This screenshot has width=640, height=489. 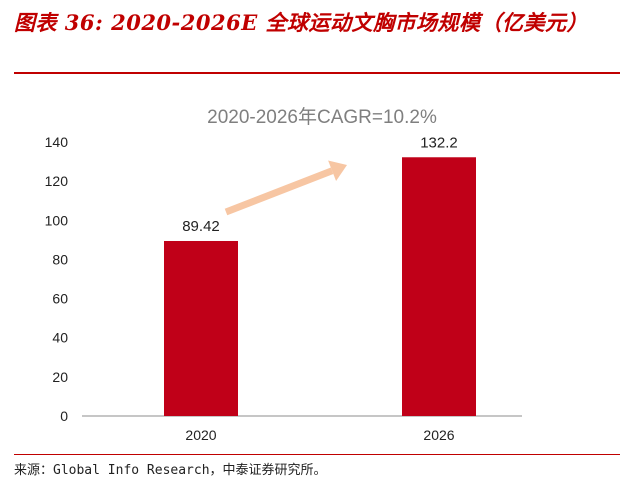 I want to click on data-label-2020: 89.42, so click(x=201, y=226).